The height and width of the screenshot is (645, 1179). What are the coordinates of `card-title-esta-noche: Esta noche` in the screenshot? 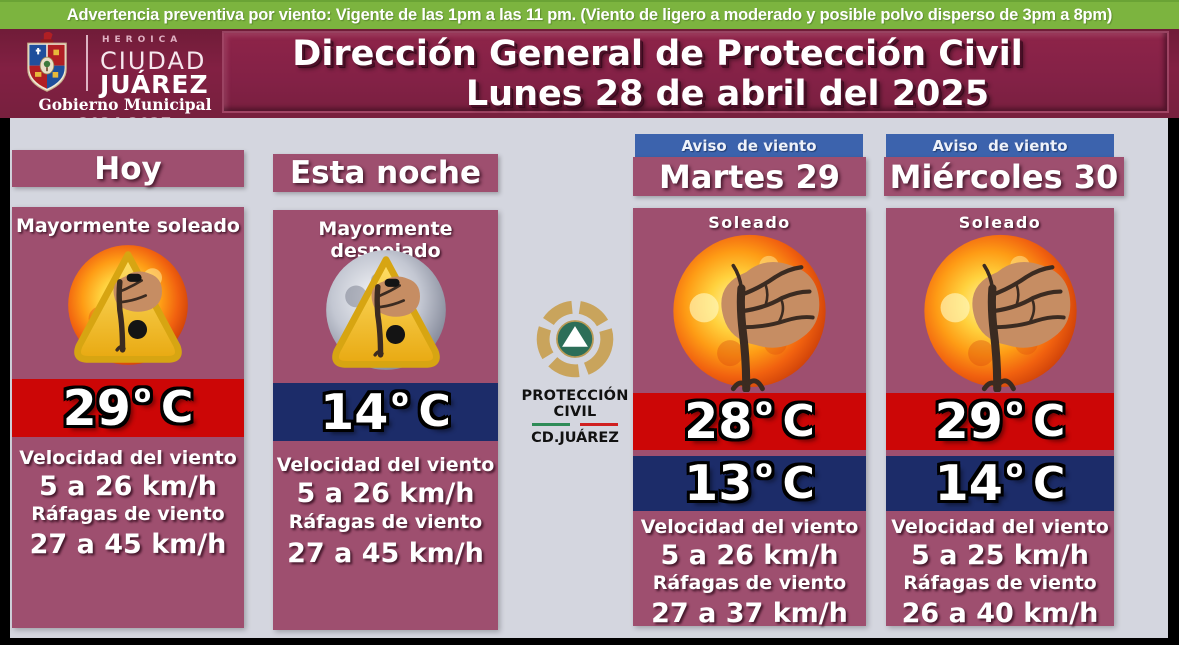 It's located at (385, 173).